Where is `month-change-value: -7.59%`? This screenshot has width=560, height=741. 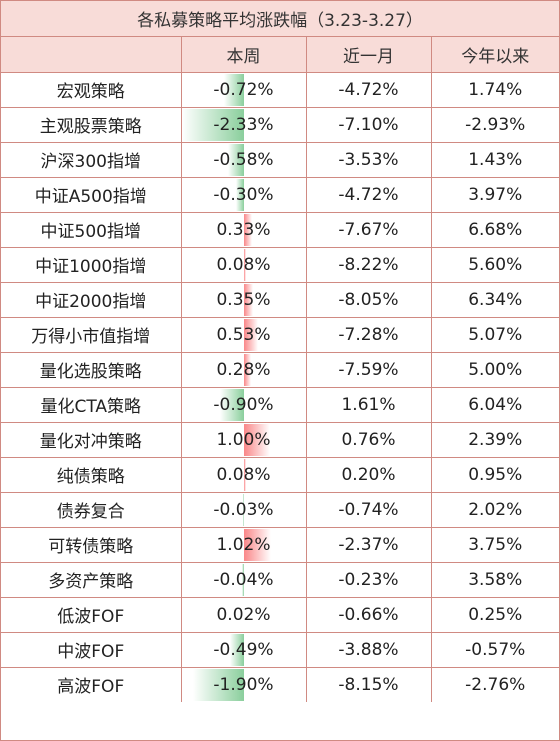
month-change-value: -7.59% is located at coordinates (368, 369).